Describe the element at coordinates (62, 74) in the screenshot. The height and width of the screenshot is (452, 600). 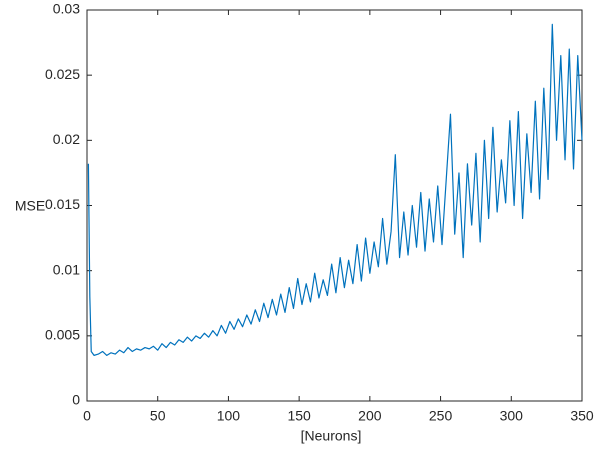
I see `y-tick-label: 0.025` at that location.